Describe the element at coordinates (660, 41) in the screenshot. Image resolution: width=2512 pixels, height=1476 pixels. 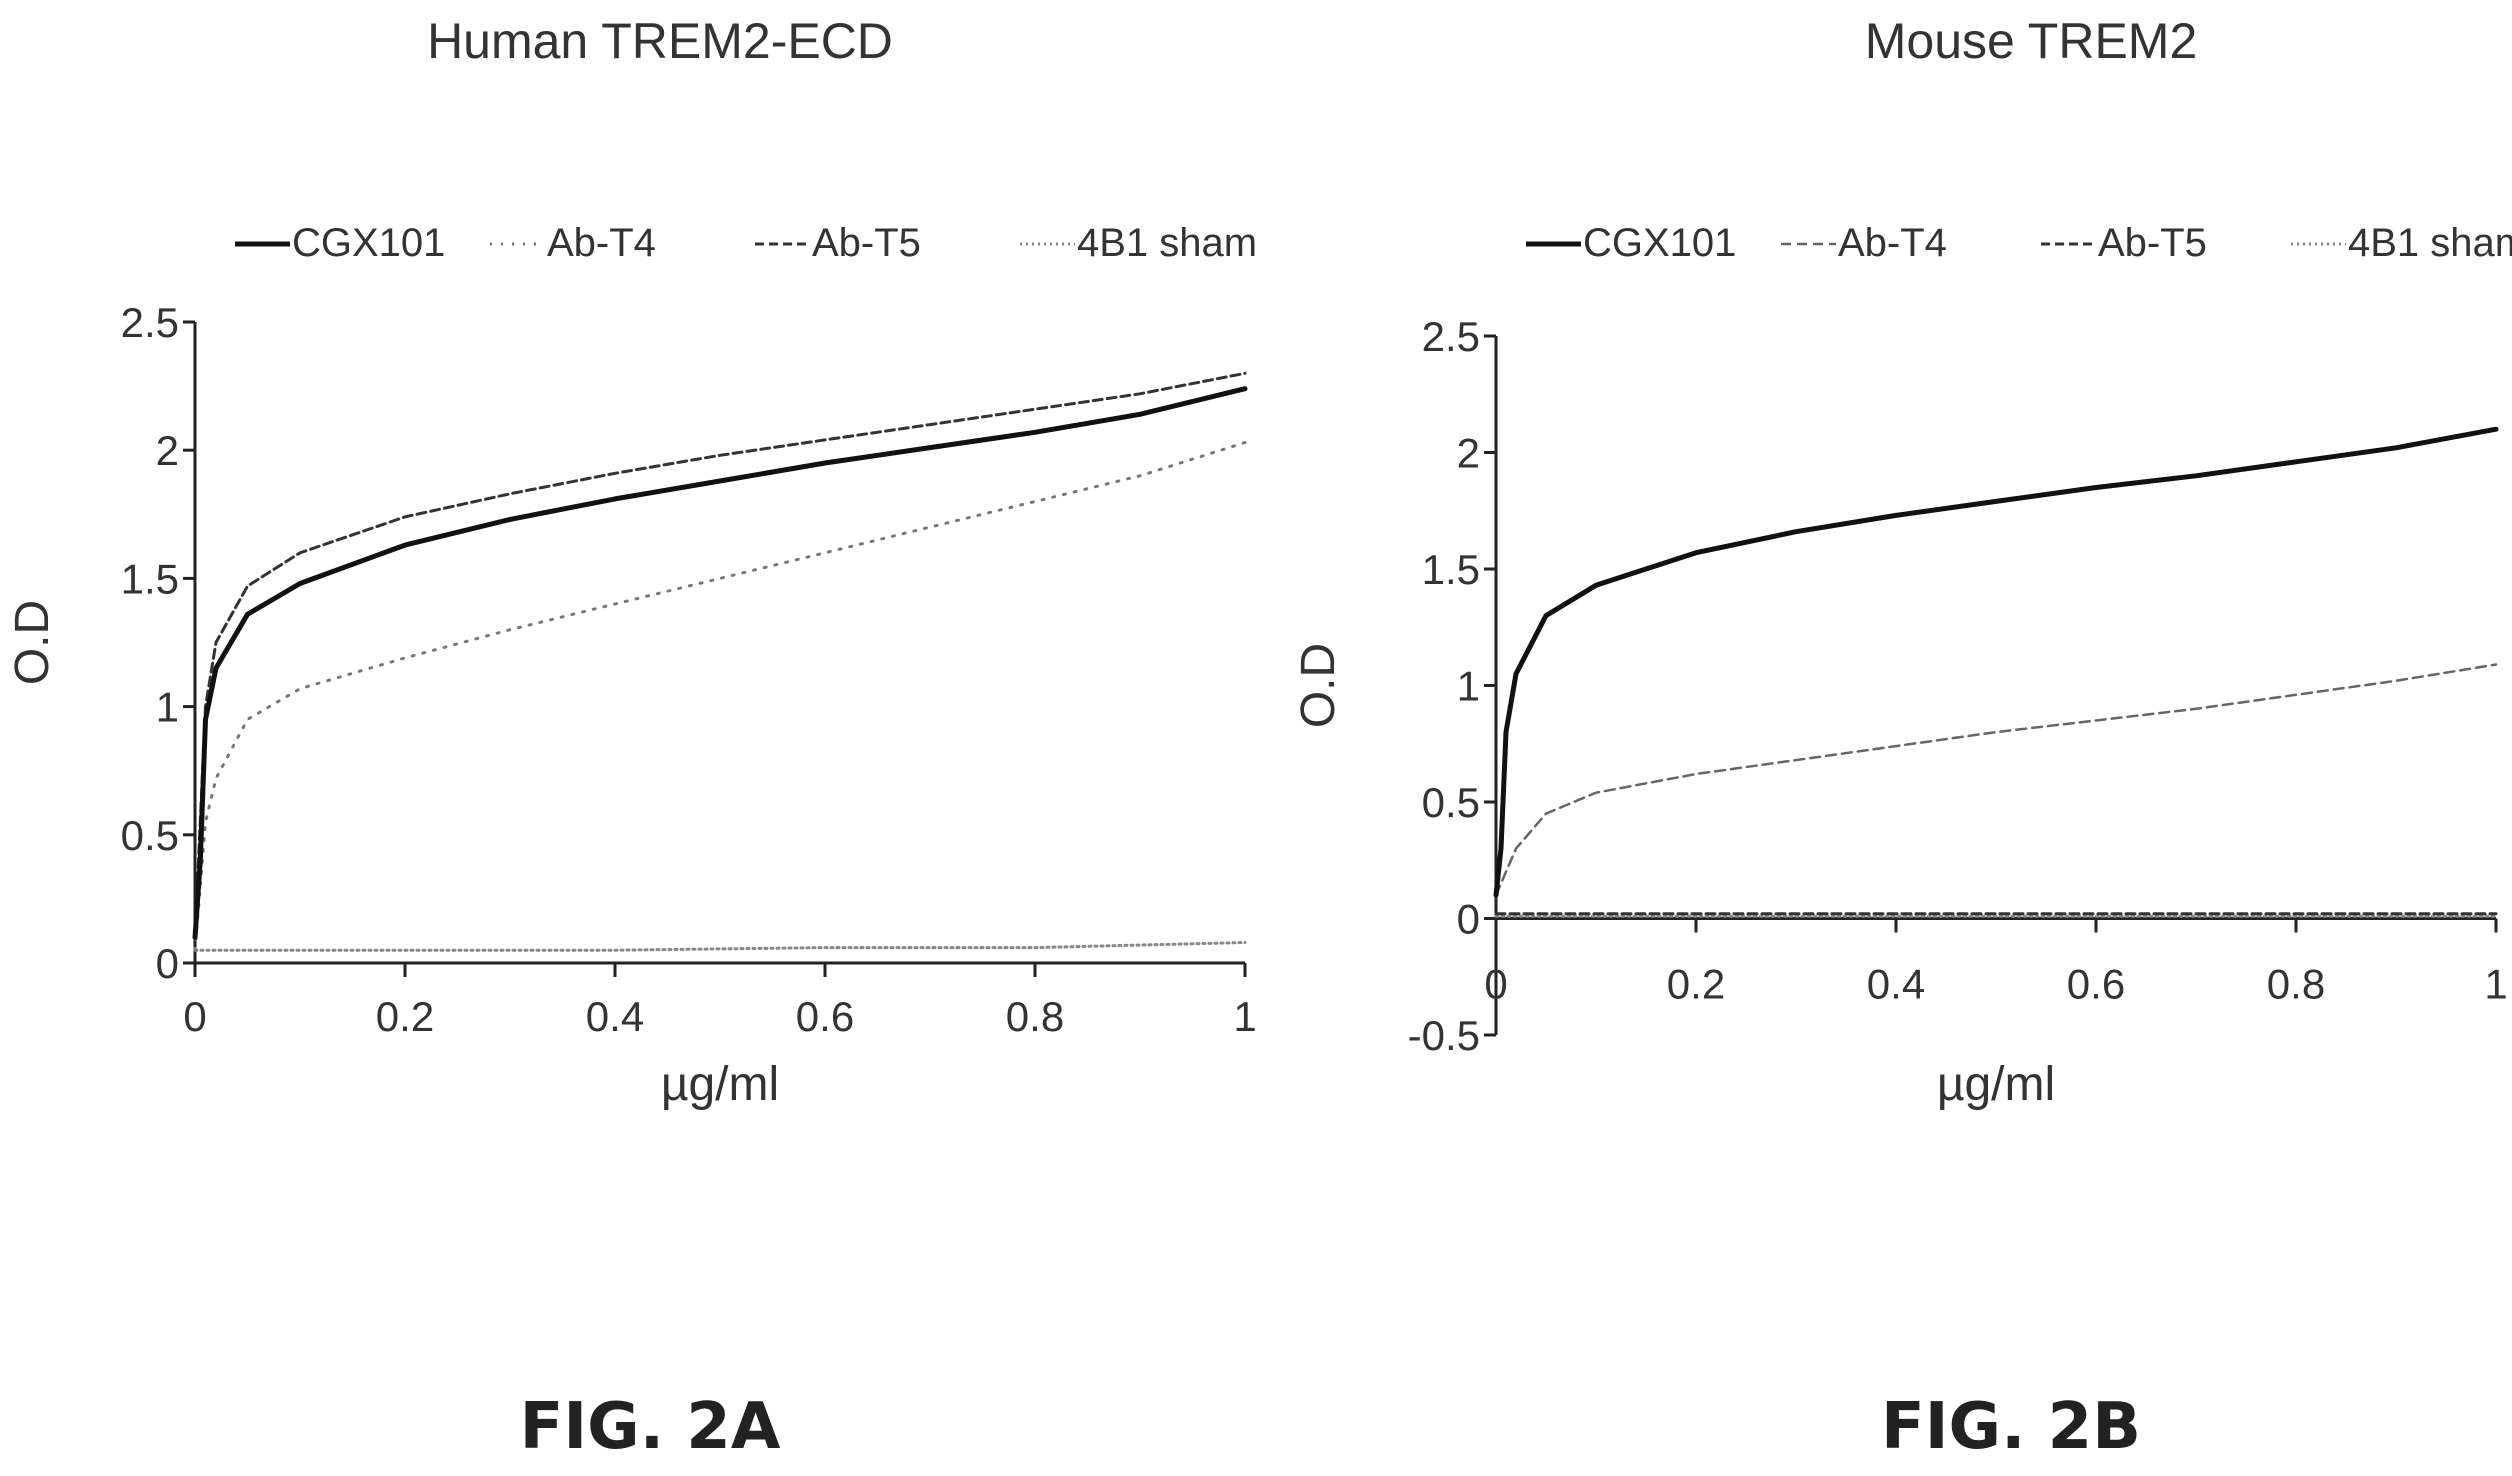
I see `chart-title: Human TREM2-ECD` at that location.